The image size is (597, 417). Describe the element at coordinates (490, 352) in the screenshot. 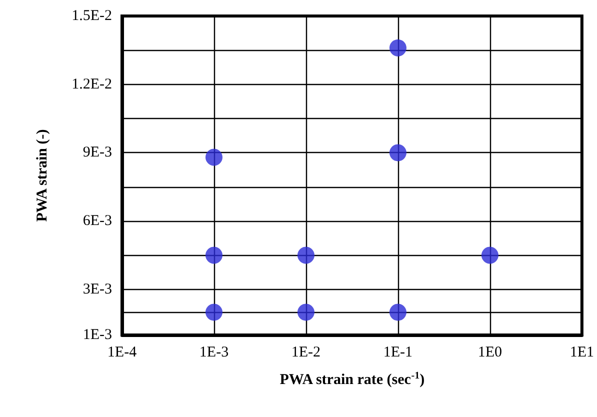

I see `x-tick-label: 1E0` at that location.